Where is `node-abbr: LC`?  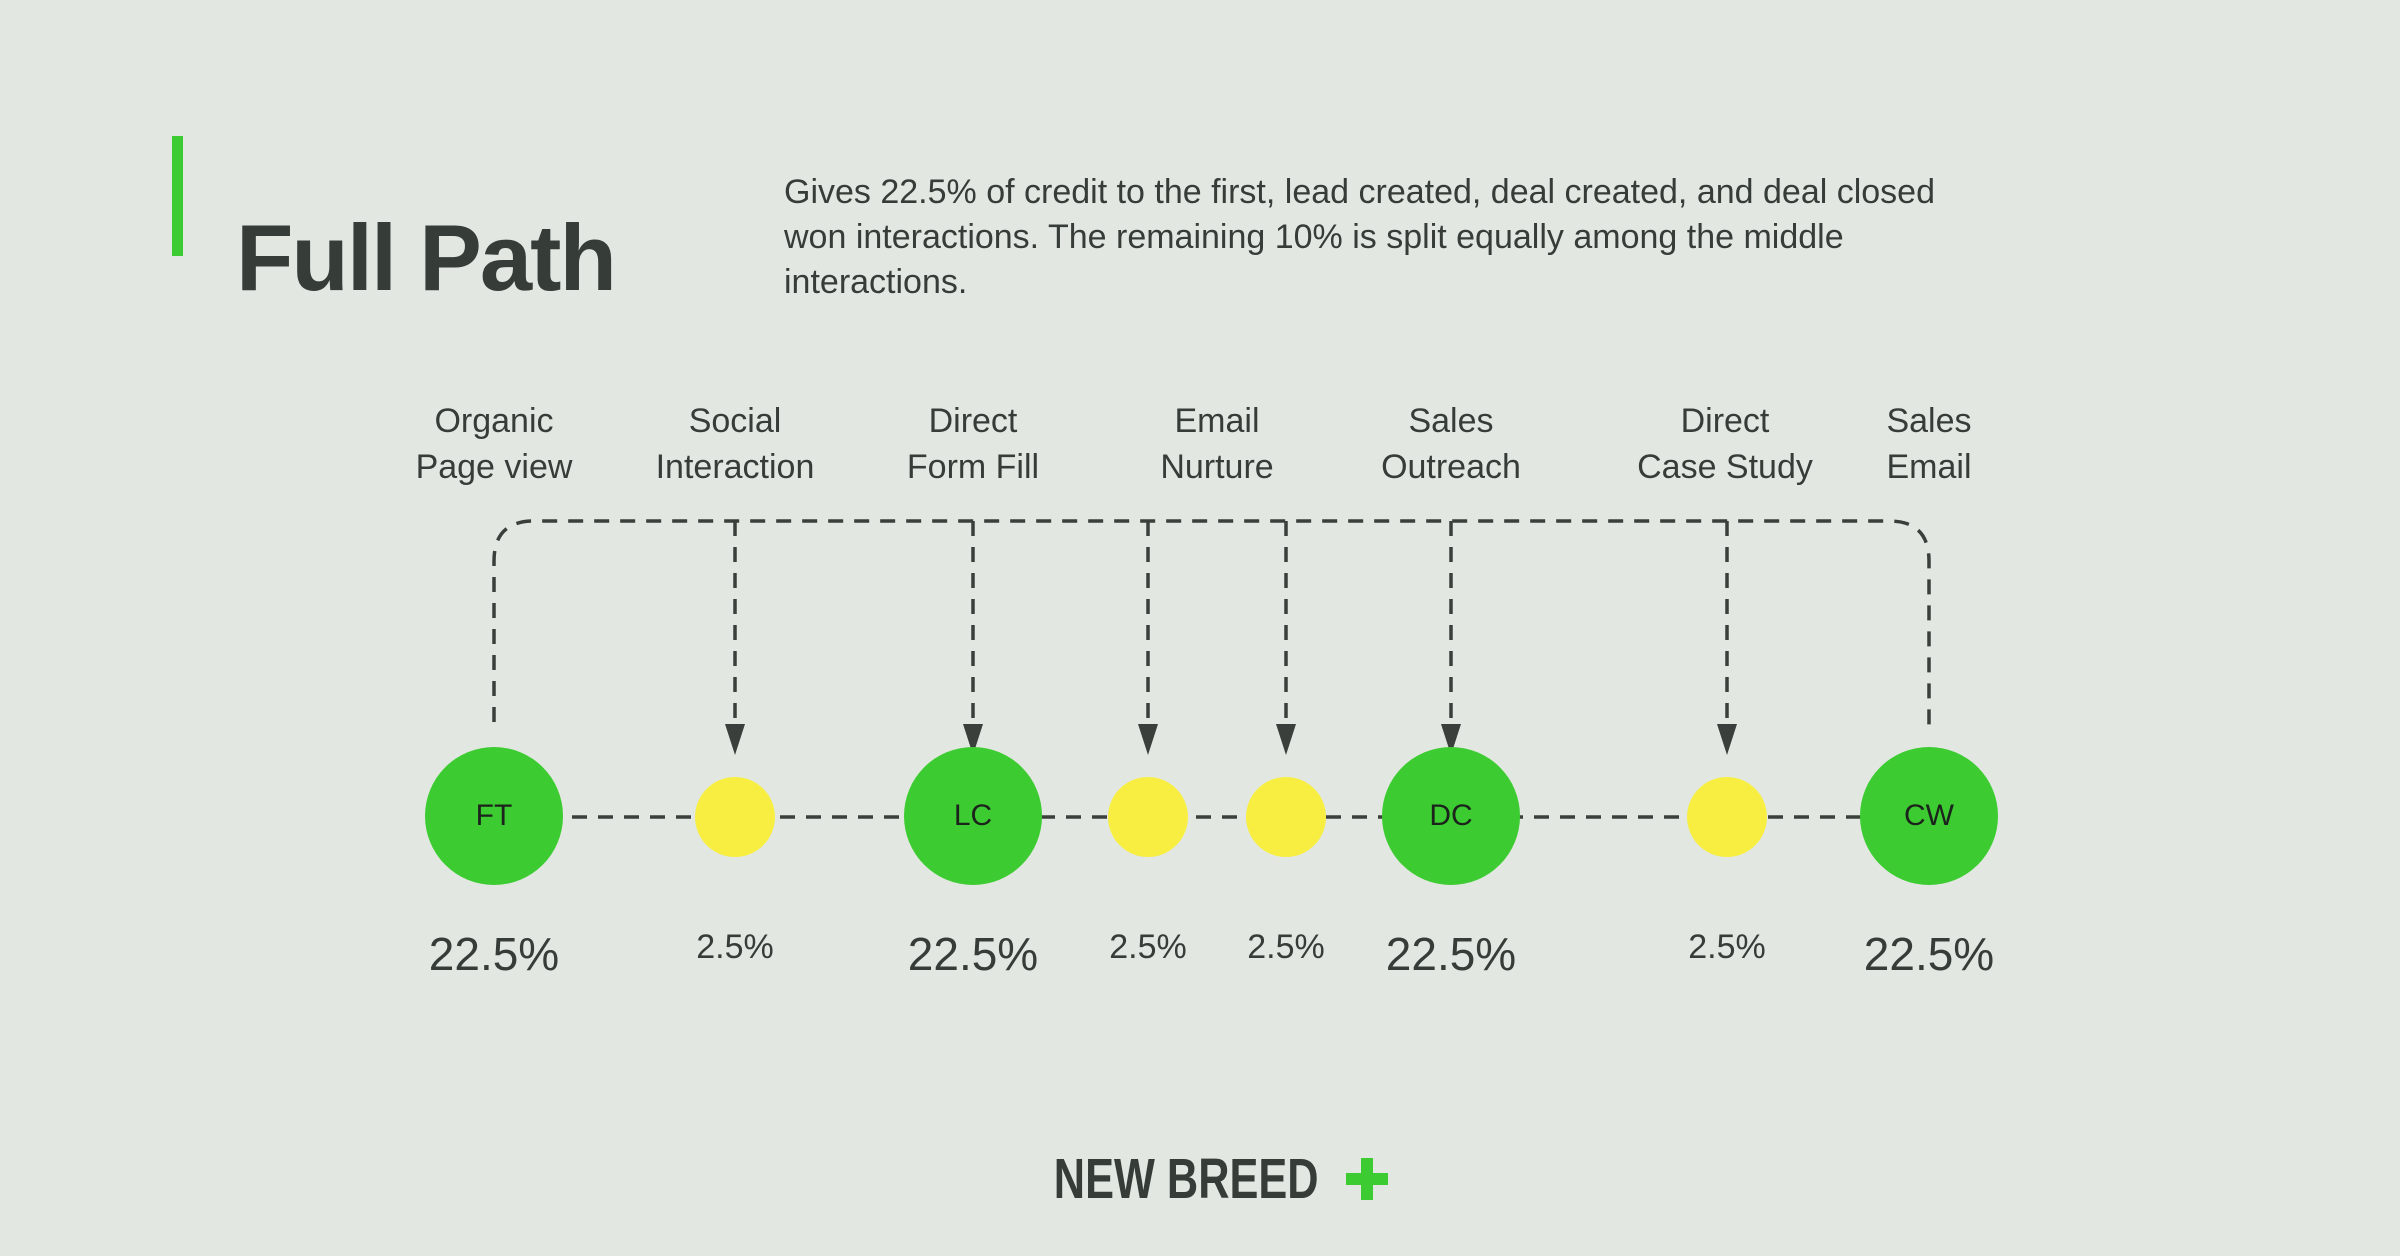
node-abbr: LC is located at coordinates (973, 815).